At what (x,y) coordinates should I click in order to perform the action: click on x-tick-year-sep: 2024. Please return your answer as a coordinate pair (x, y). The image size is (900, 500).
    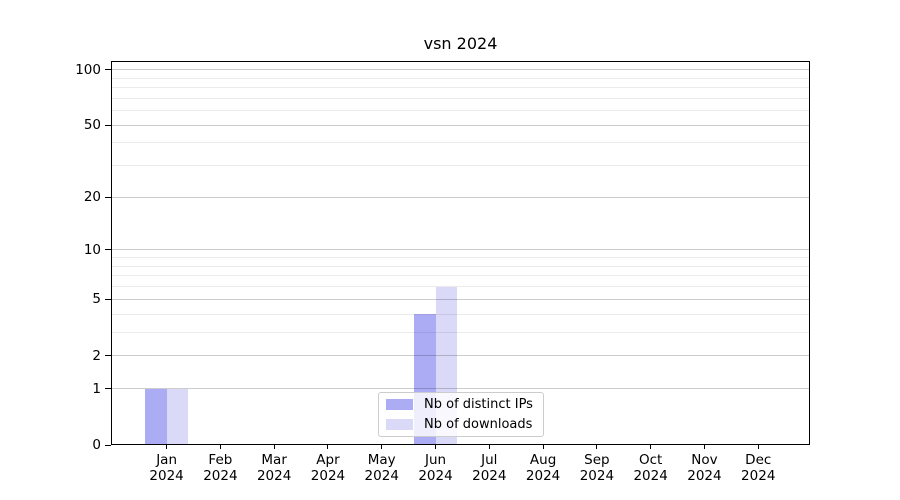
    Looking at the image, I should click on (597, 476).